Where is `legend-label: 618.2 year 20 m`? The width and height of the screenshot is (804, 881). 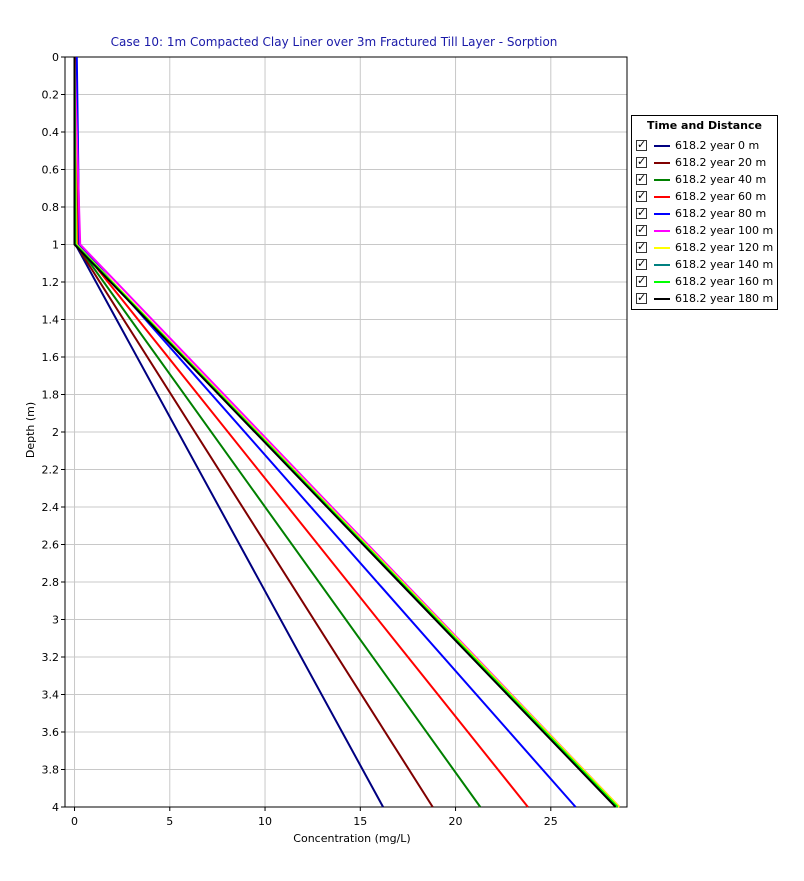 legend-label: 618.2 year 20 m is located at coordinates (721, 162).